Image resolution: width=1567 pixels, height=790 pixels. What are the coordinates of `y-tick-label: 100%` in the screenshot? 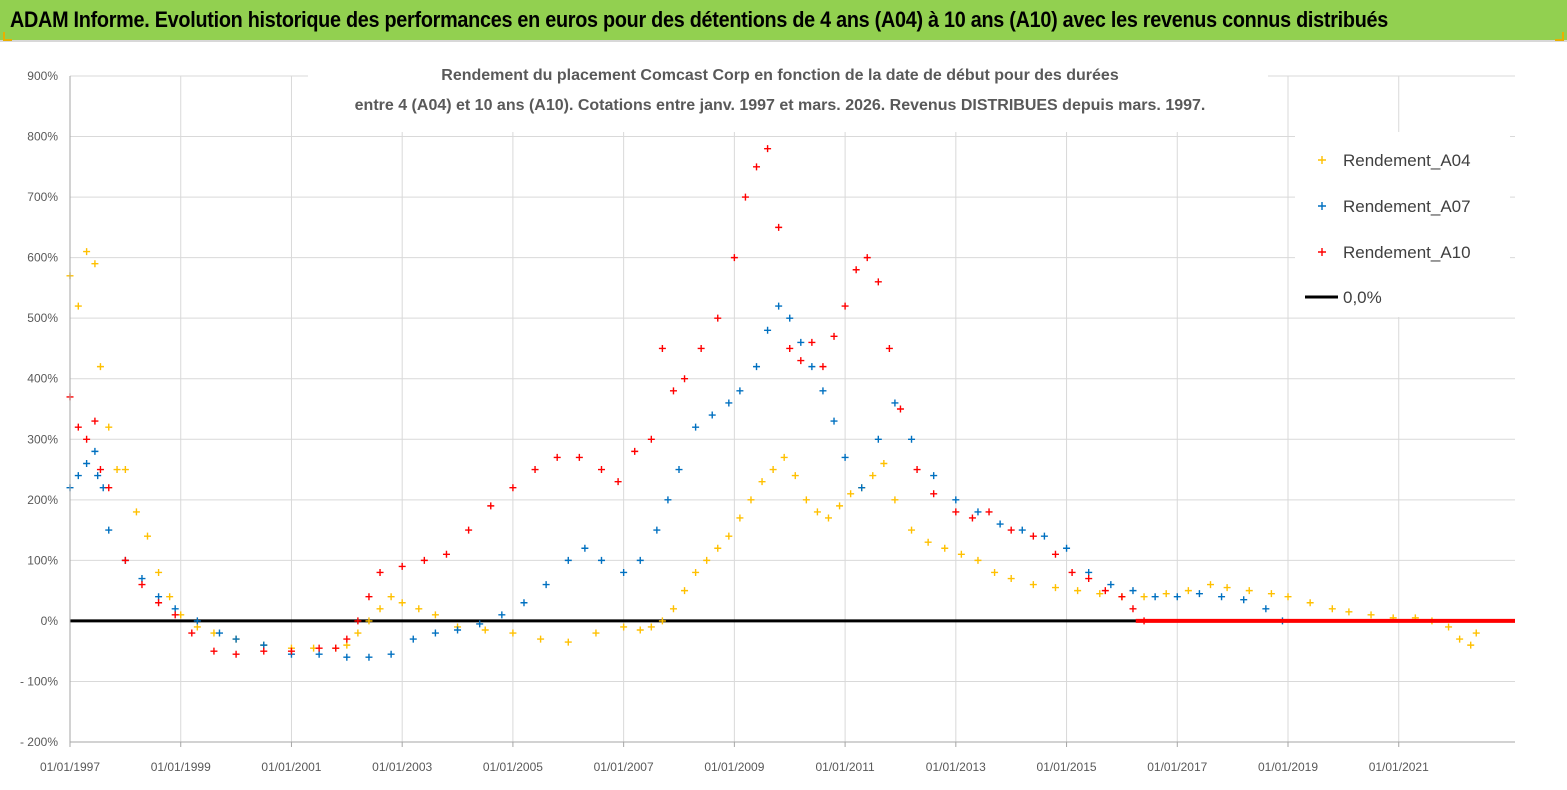 It's located at (42, 560).